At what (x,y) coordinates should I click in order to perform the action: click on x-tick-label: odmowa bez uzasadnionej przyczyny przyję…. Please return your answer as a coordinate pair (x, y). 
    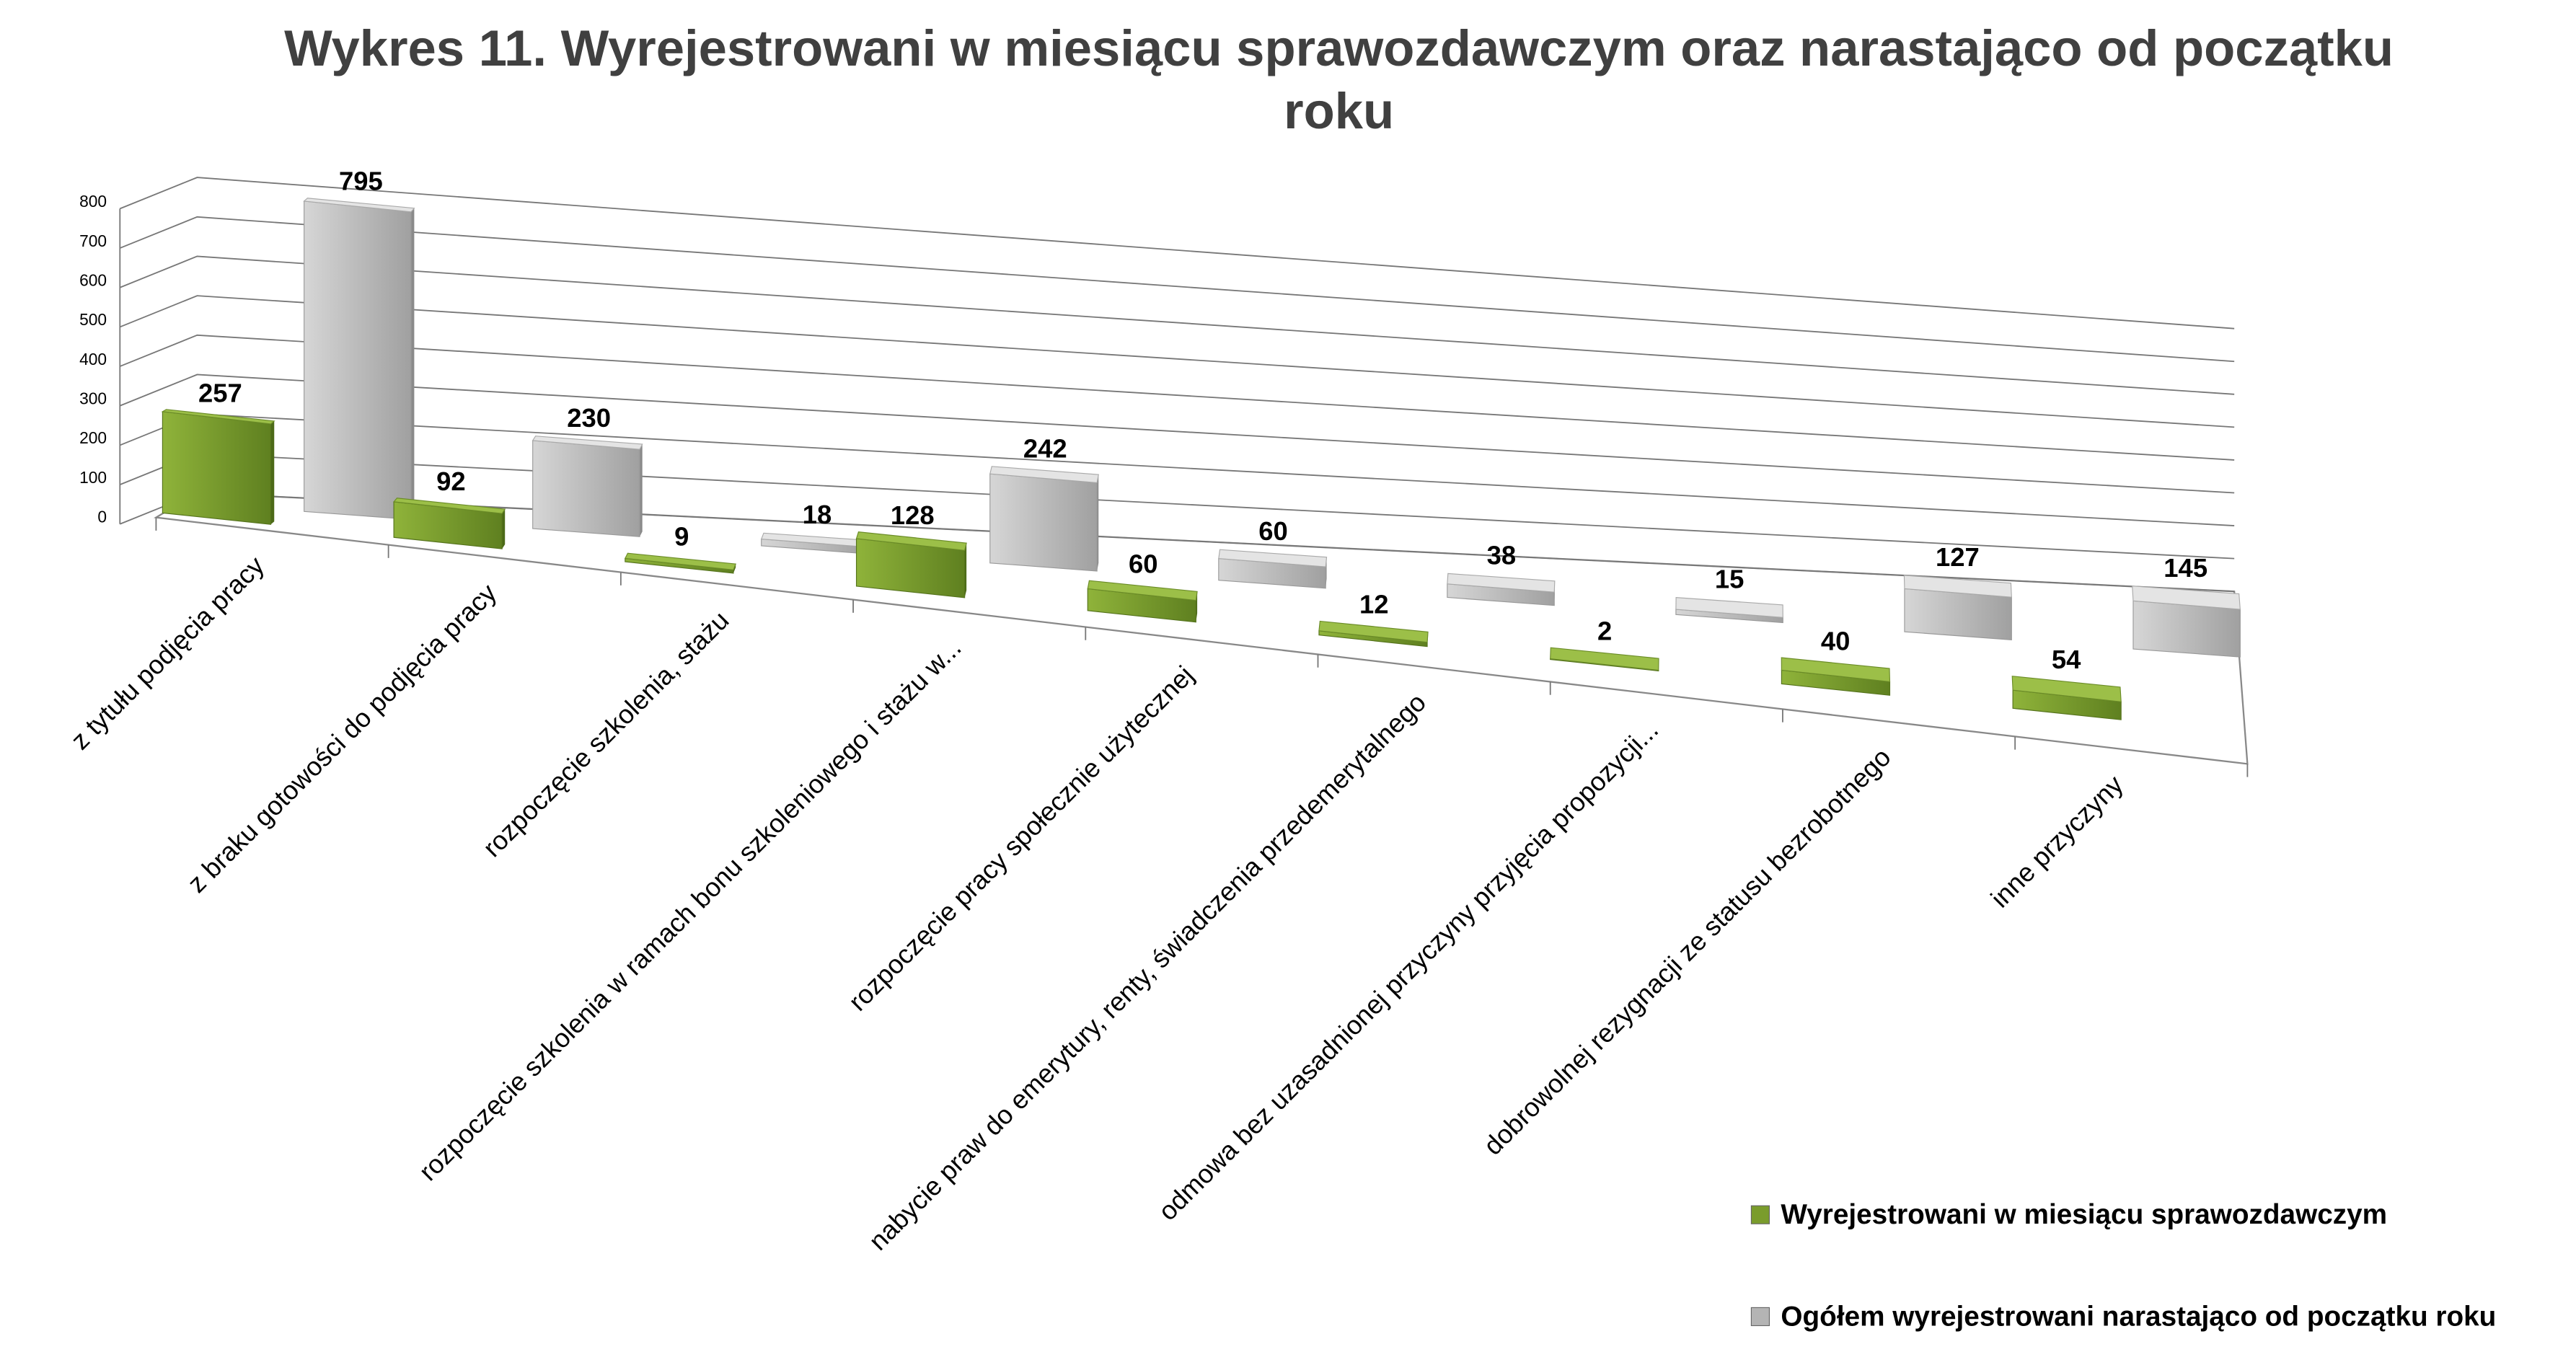
    Looking at the image, I should click on (1408, 971).